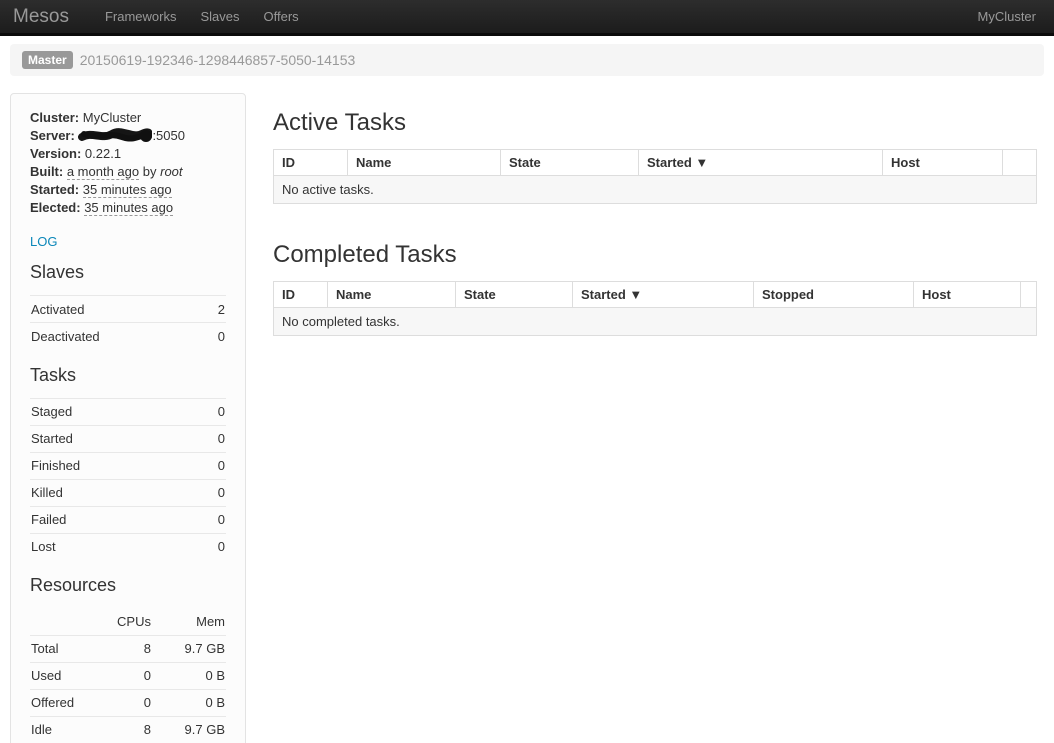 The height and width of the screenshot is (743, 1054). Describe the element at coordinates (424, 162) in the screenshot. I see `active-col-name: Name` at that location.